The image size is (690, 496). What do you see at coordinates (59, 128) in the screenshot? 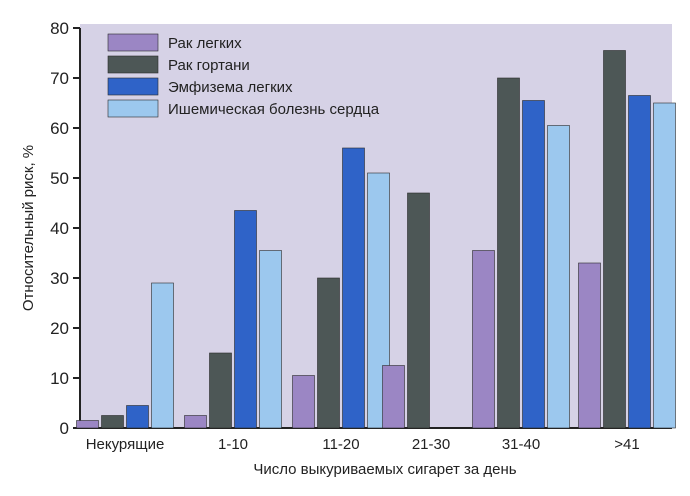
I see `y-tick-label: 60` at bounding box center [59, 128].